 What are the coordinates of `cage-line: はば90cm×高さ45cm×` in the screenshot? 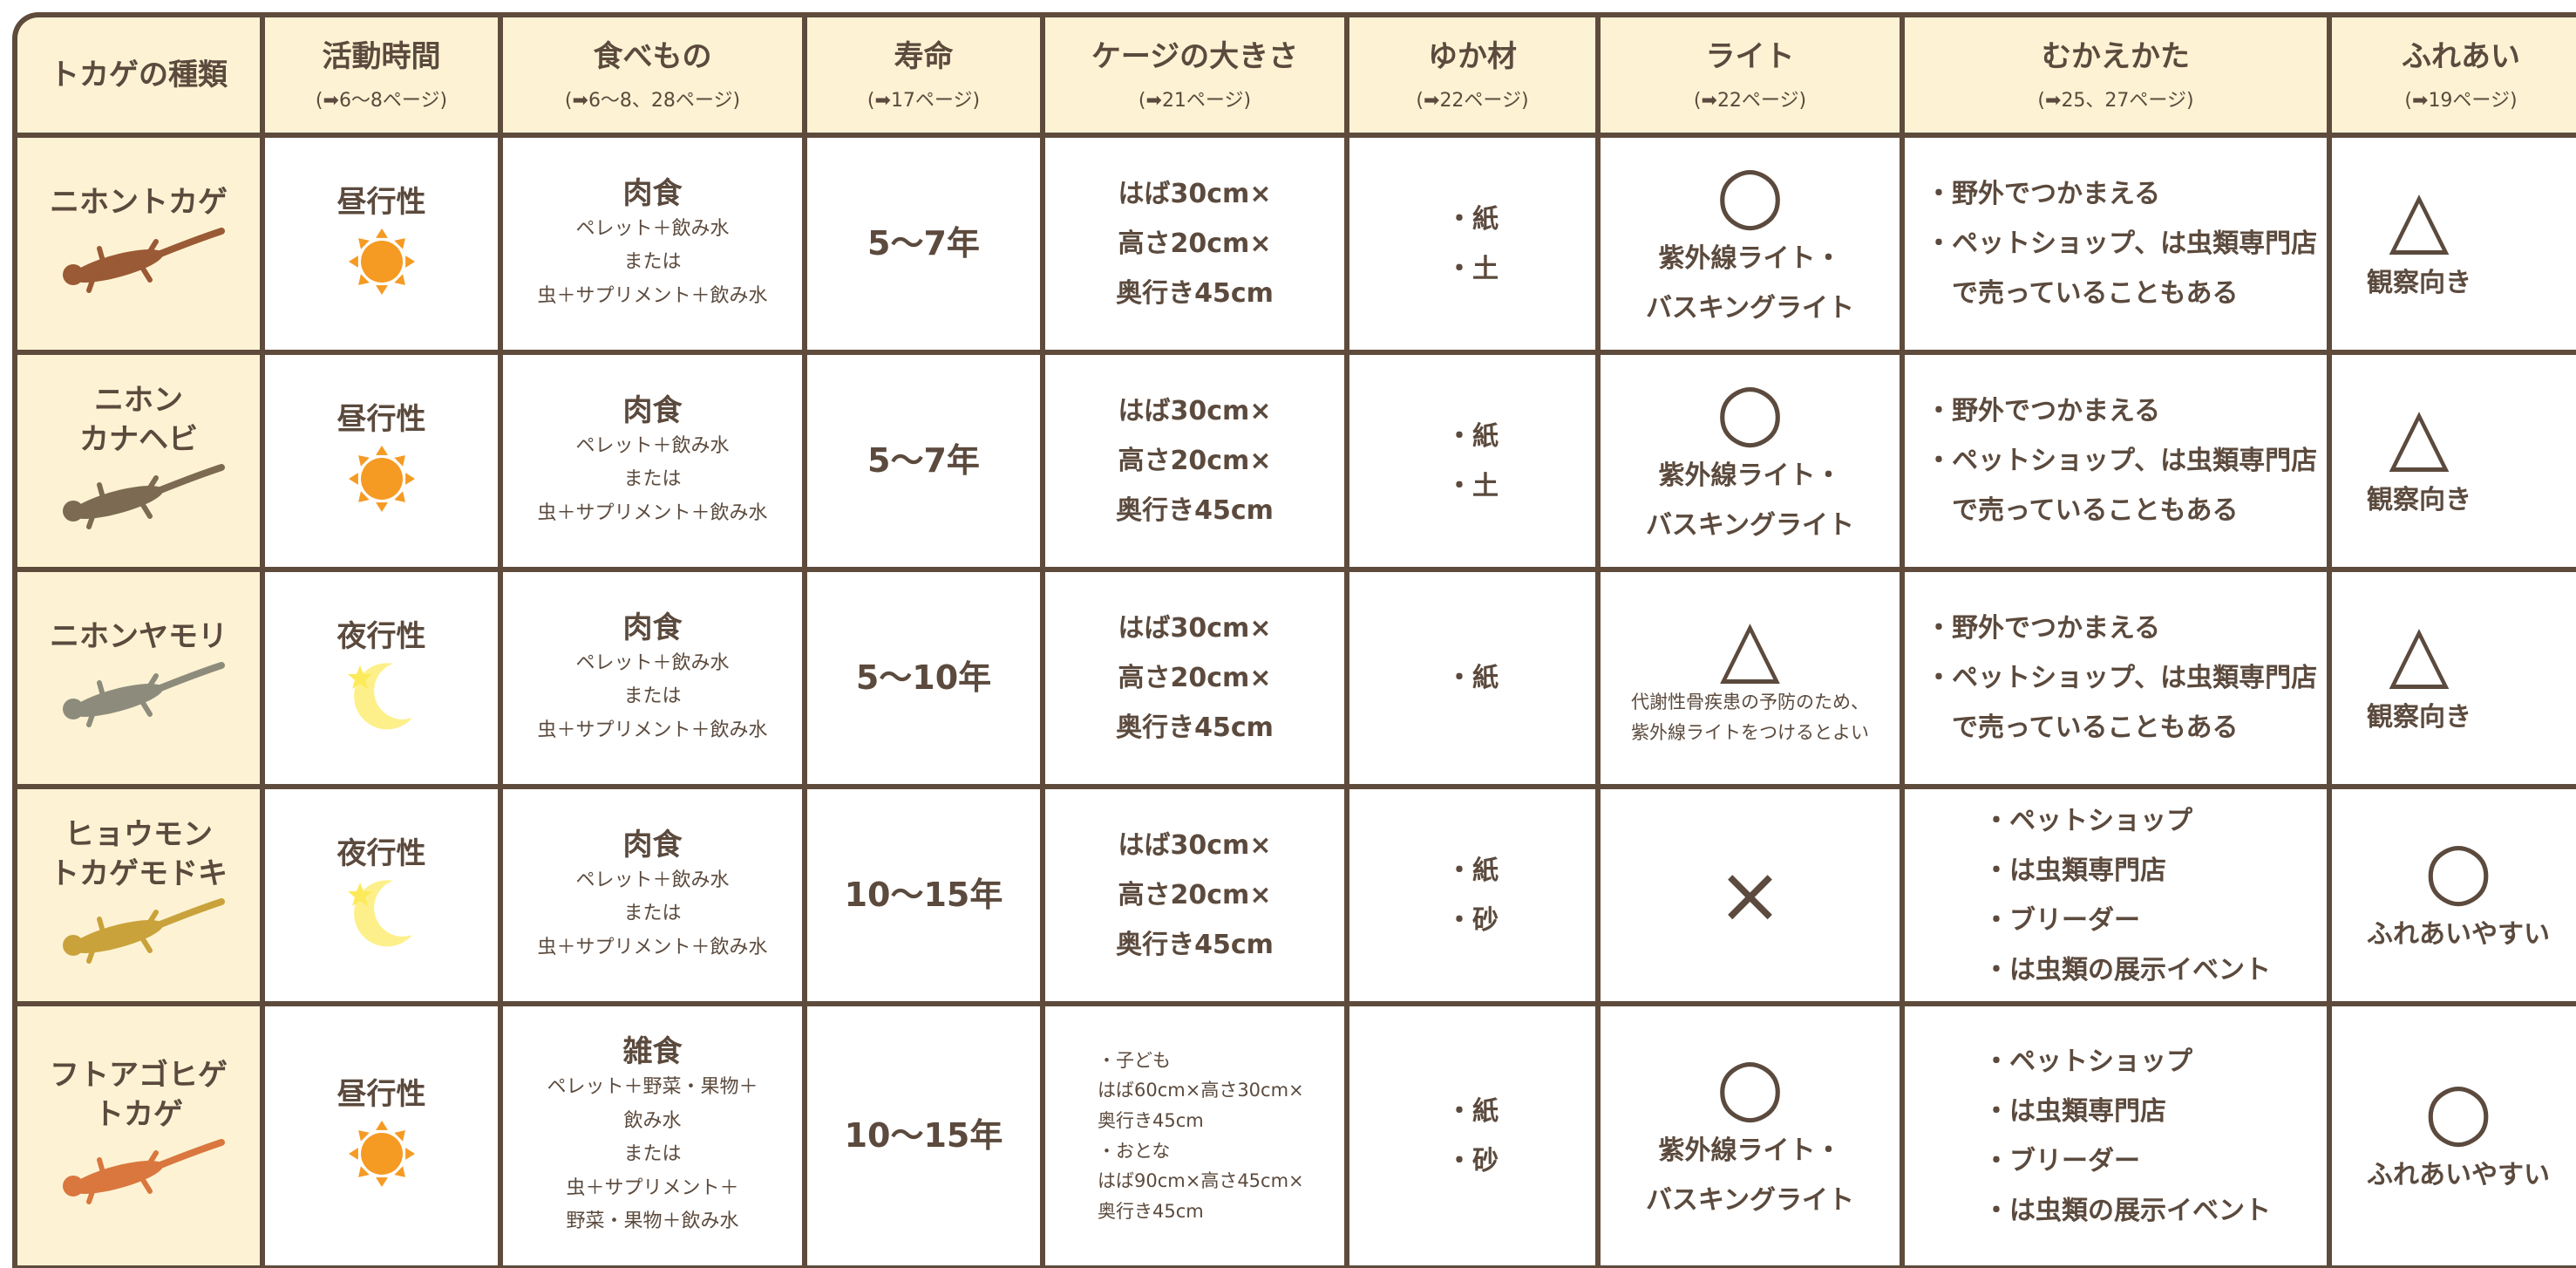 It's located at (1201, 1181).